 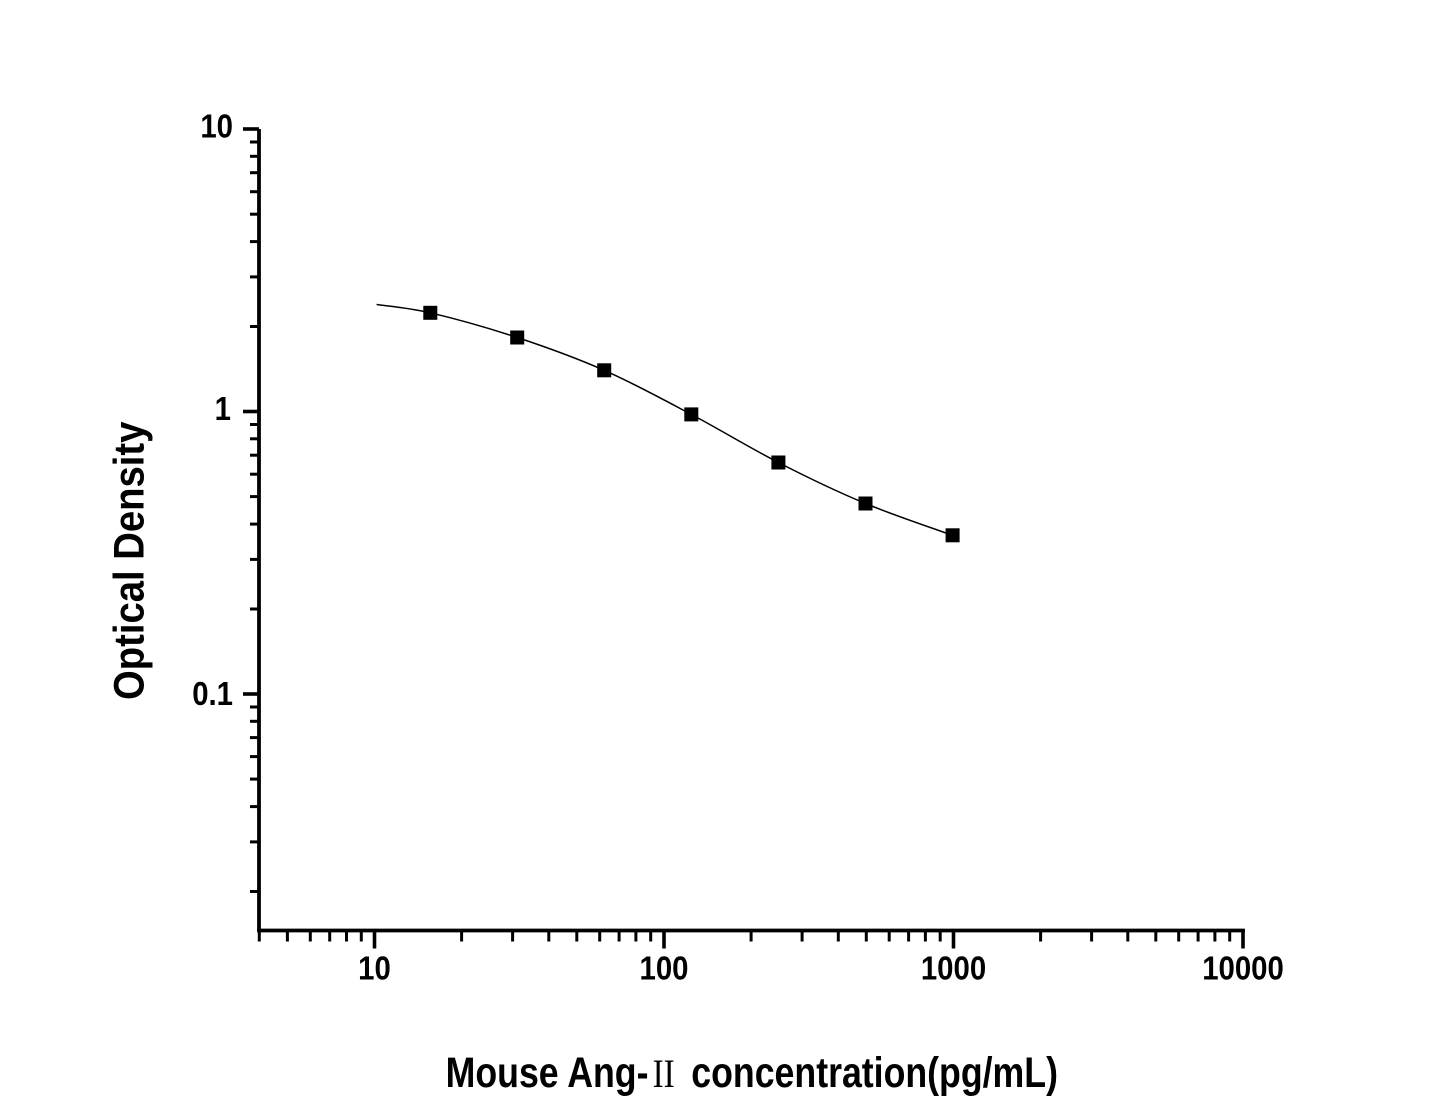 What do you see at coordinates (664, 968) in the screenshot?
I see `svg-text: 100` at bounding box center [664, 968].